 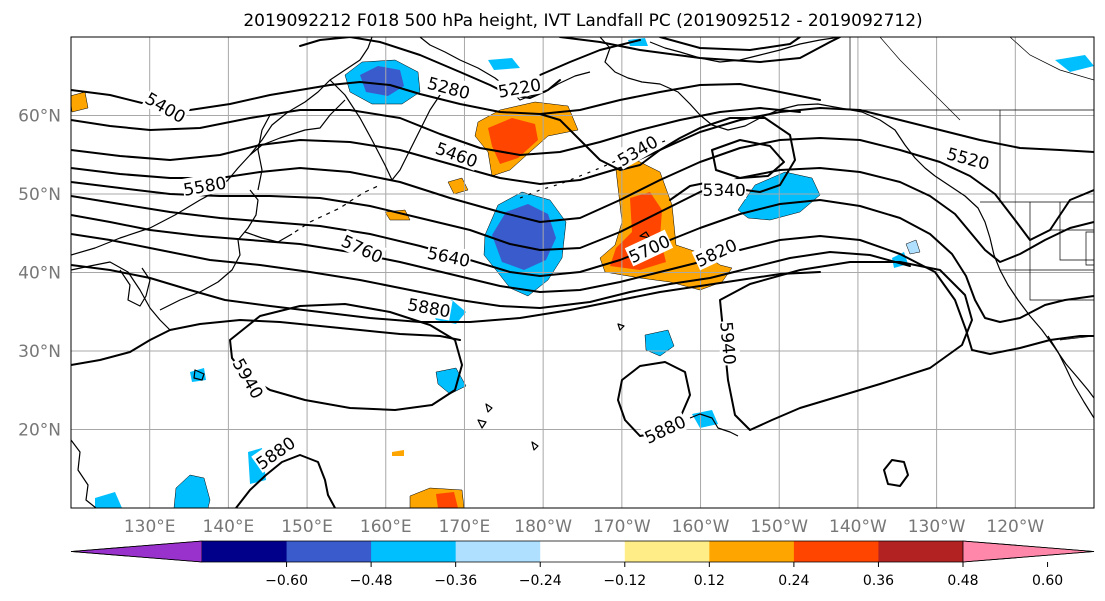 What do you see at coordinates (1015, 527) in the screenshot?
I see `longitude-label: 120°W` at bounding box center [1015, 527].